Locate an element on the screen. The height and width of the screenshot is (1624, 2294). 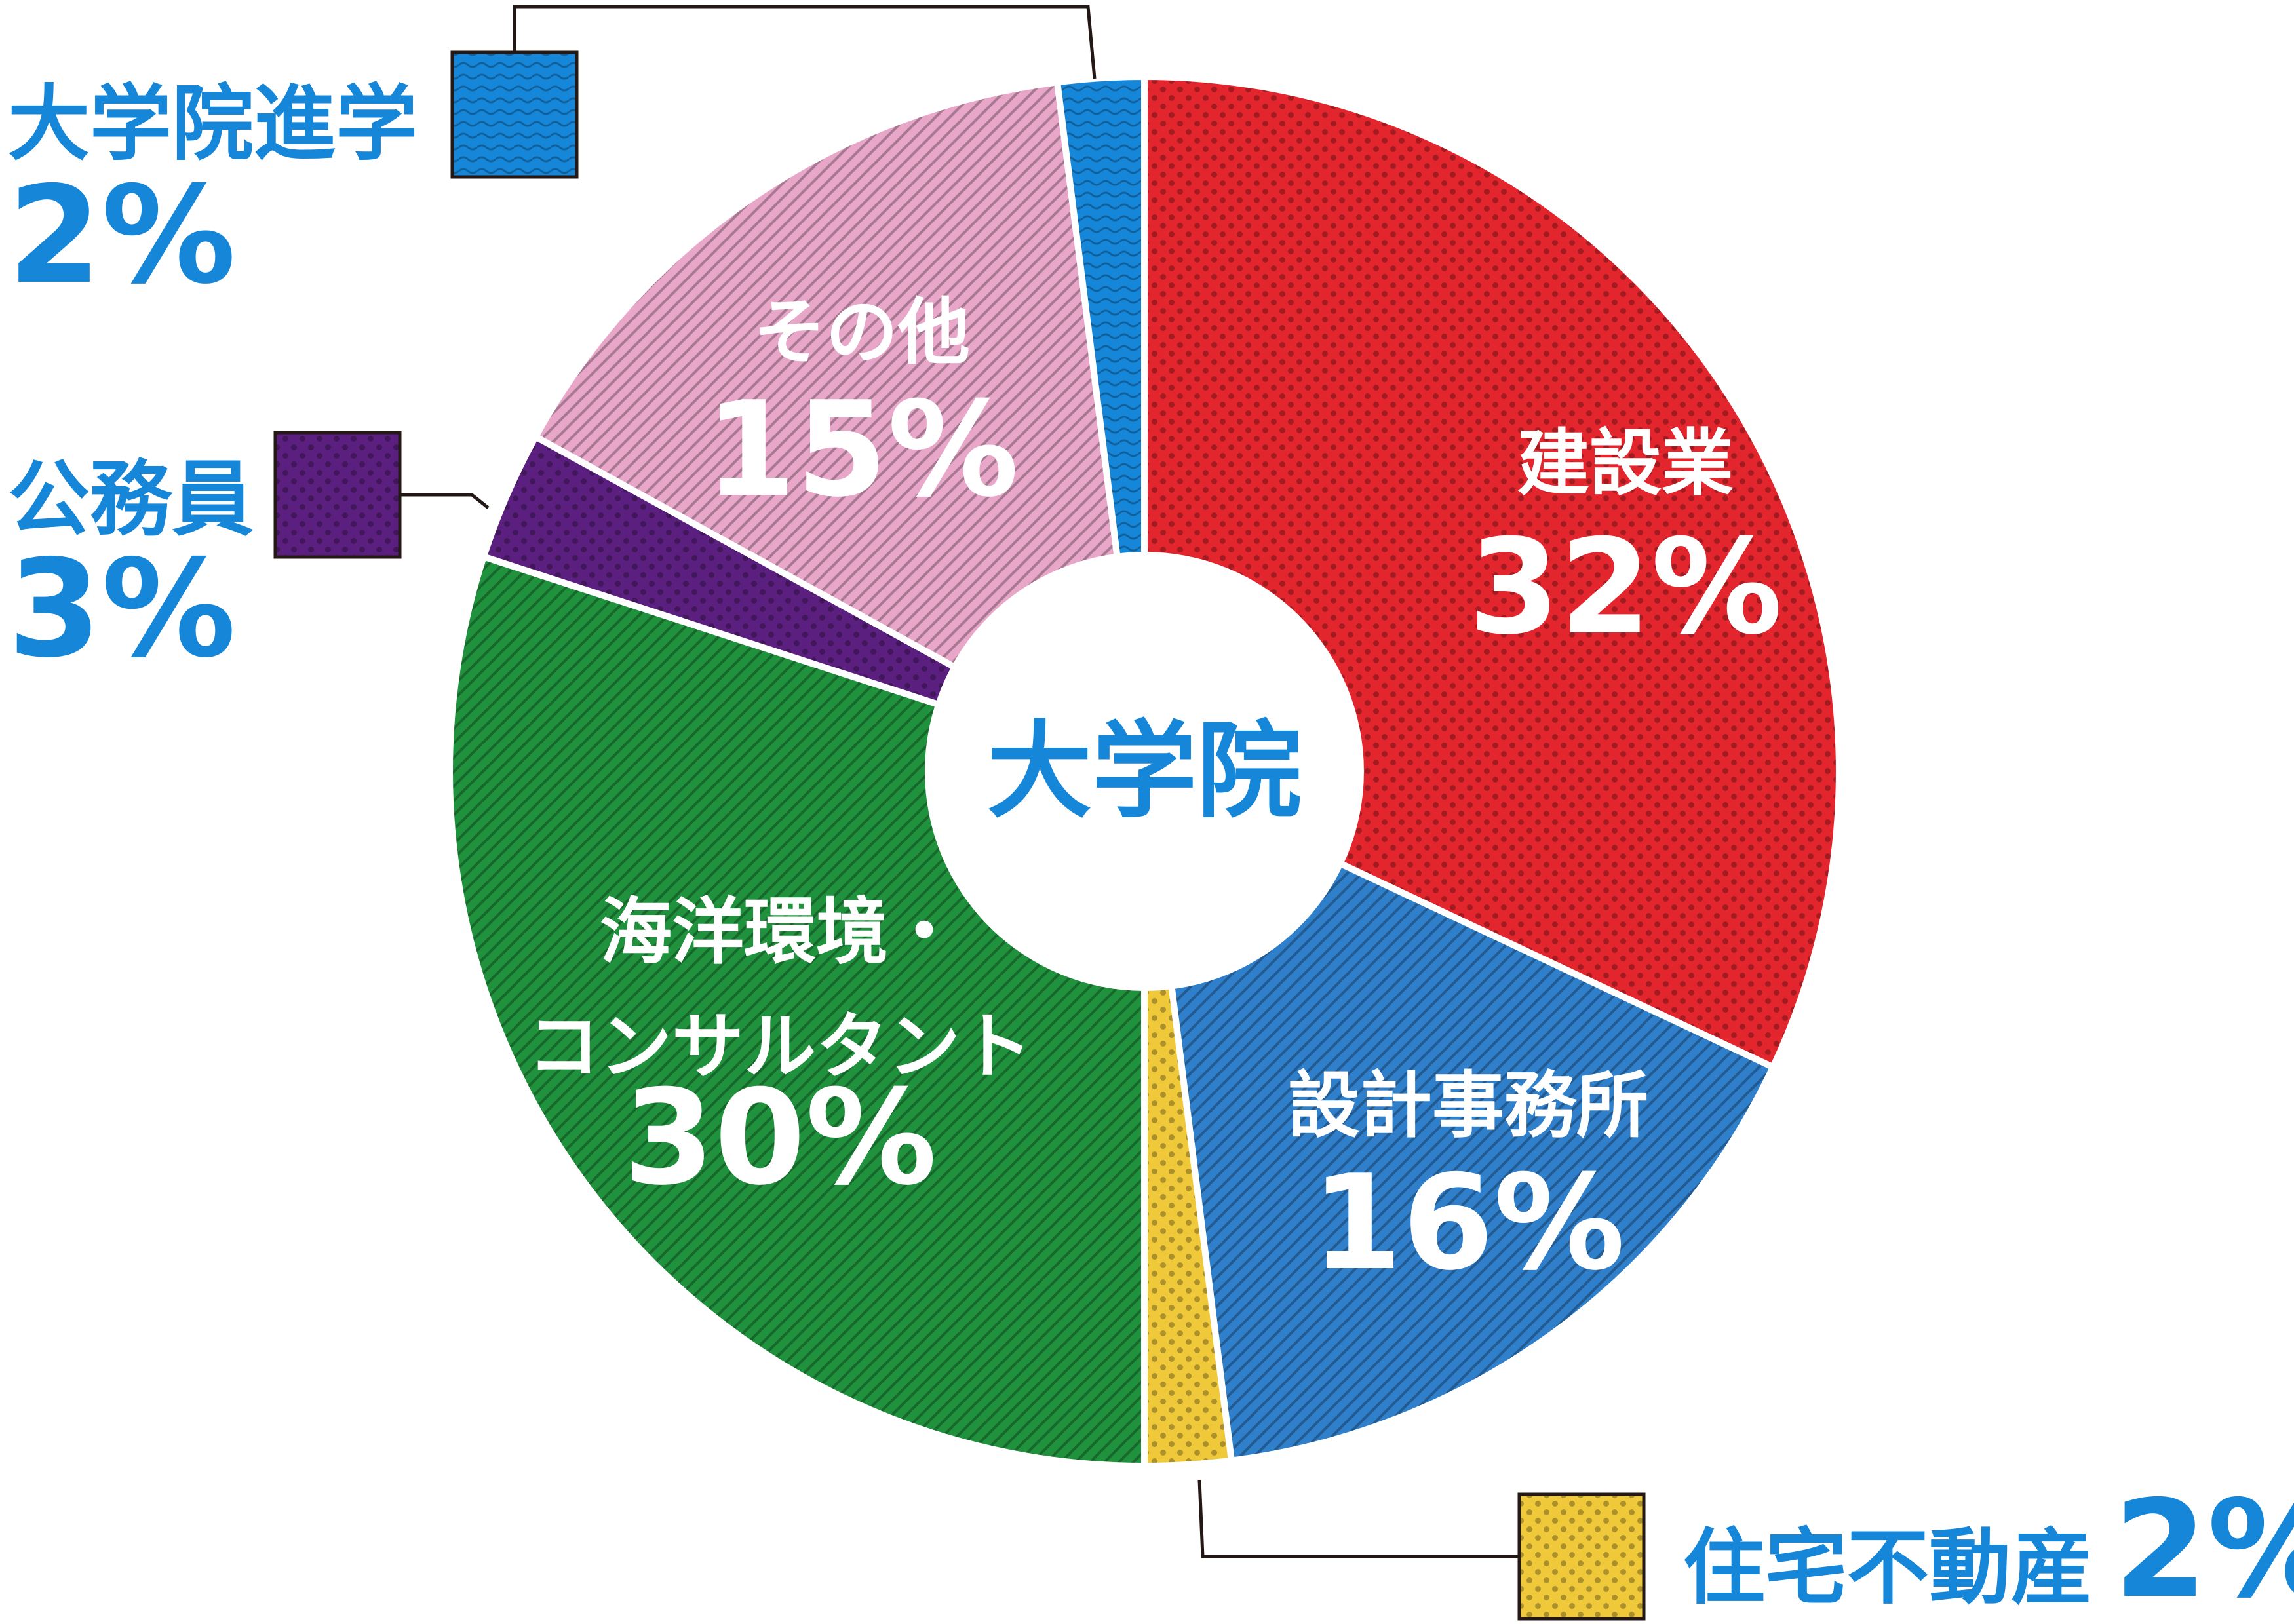
callout-label-name: 住宅不動産 is located at coordinates (1888, 1567).